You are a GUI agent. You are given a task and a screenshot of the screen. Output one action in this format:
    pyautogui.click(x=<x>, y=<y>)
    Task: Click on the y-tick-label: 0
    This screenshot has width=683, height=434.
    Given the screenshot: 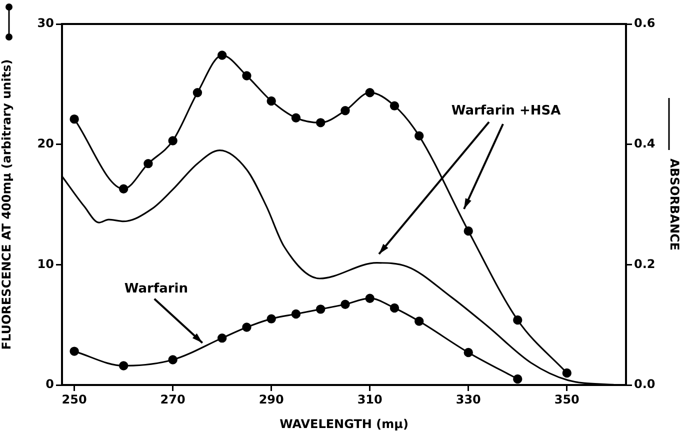 What is the action you would take?
    pyautogui.click(x=50, y=384)
    